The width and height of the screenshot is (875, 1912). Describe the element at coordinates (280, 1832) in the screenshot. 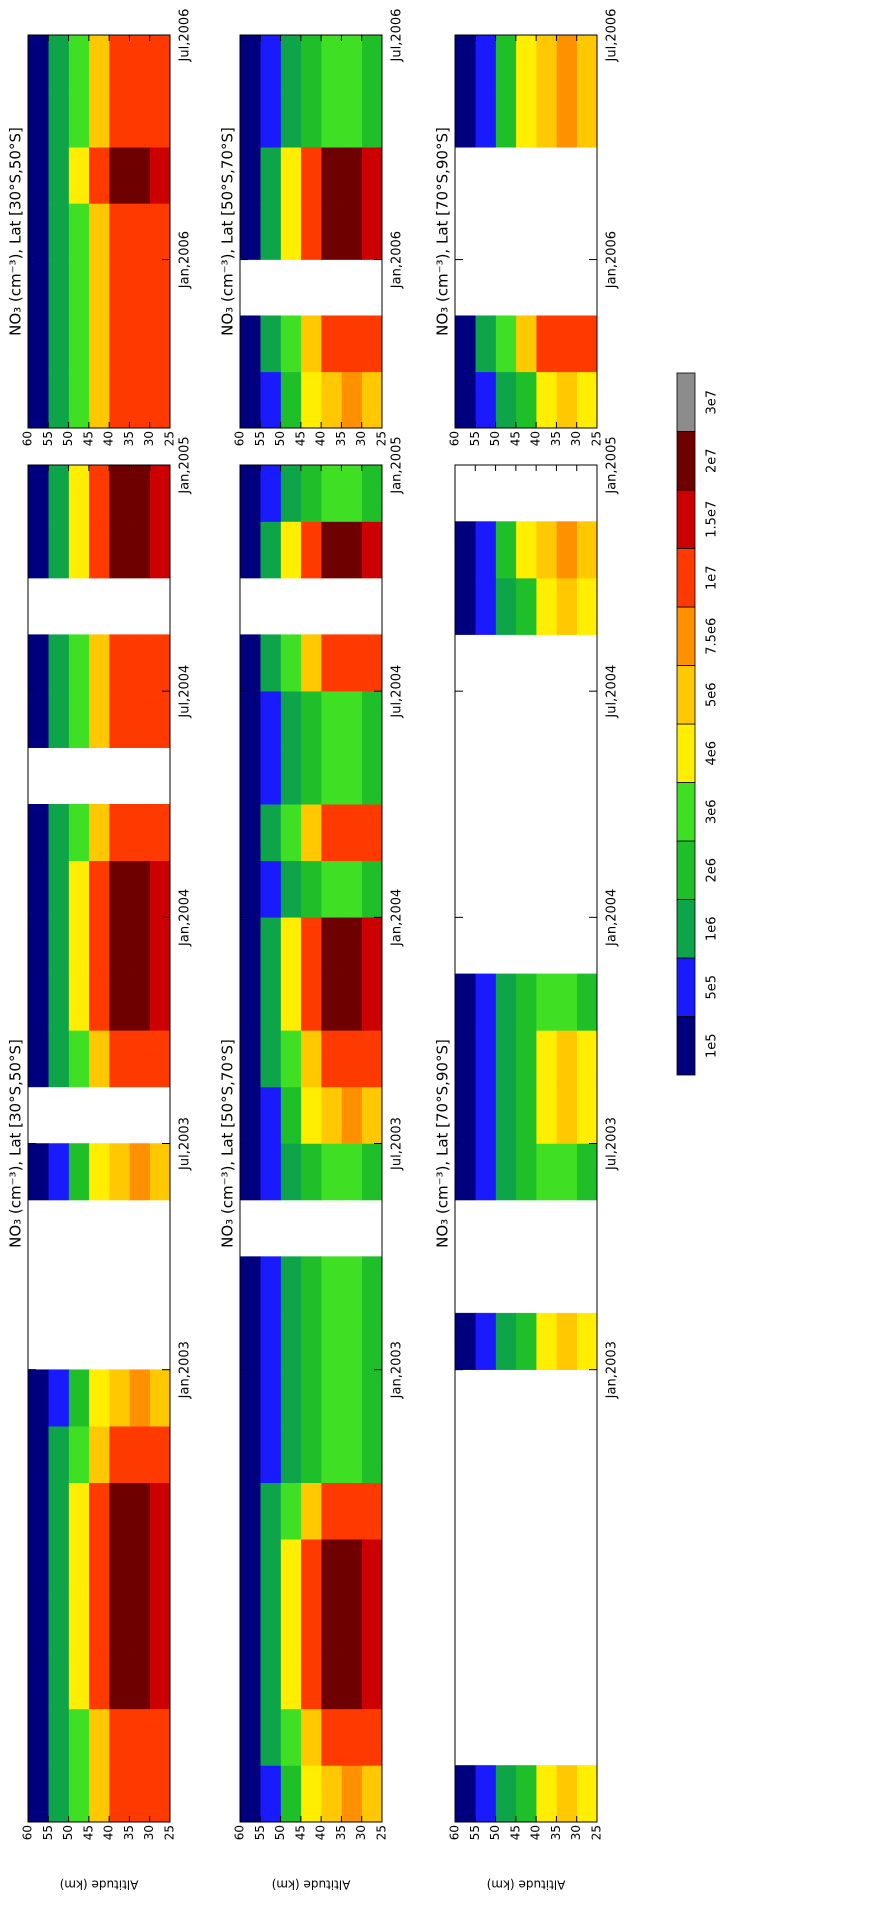

I see `y-tick-label: 50` at that location.